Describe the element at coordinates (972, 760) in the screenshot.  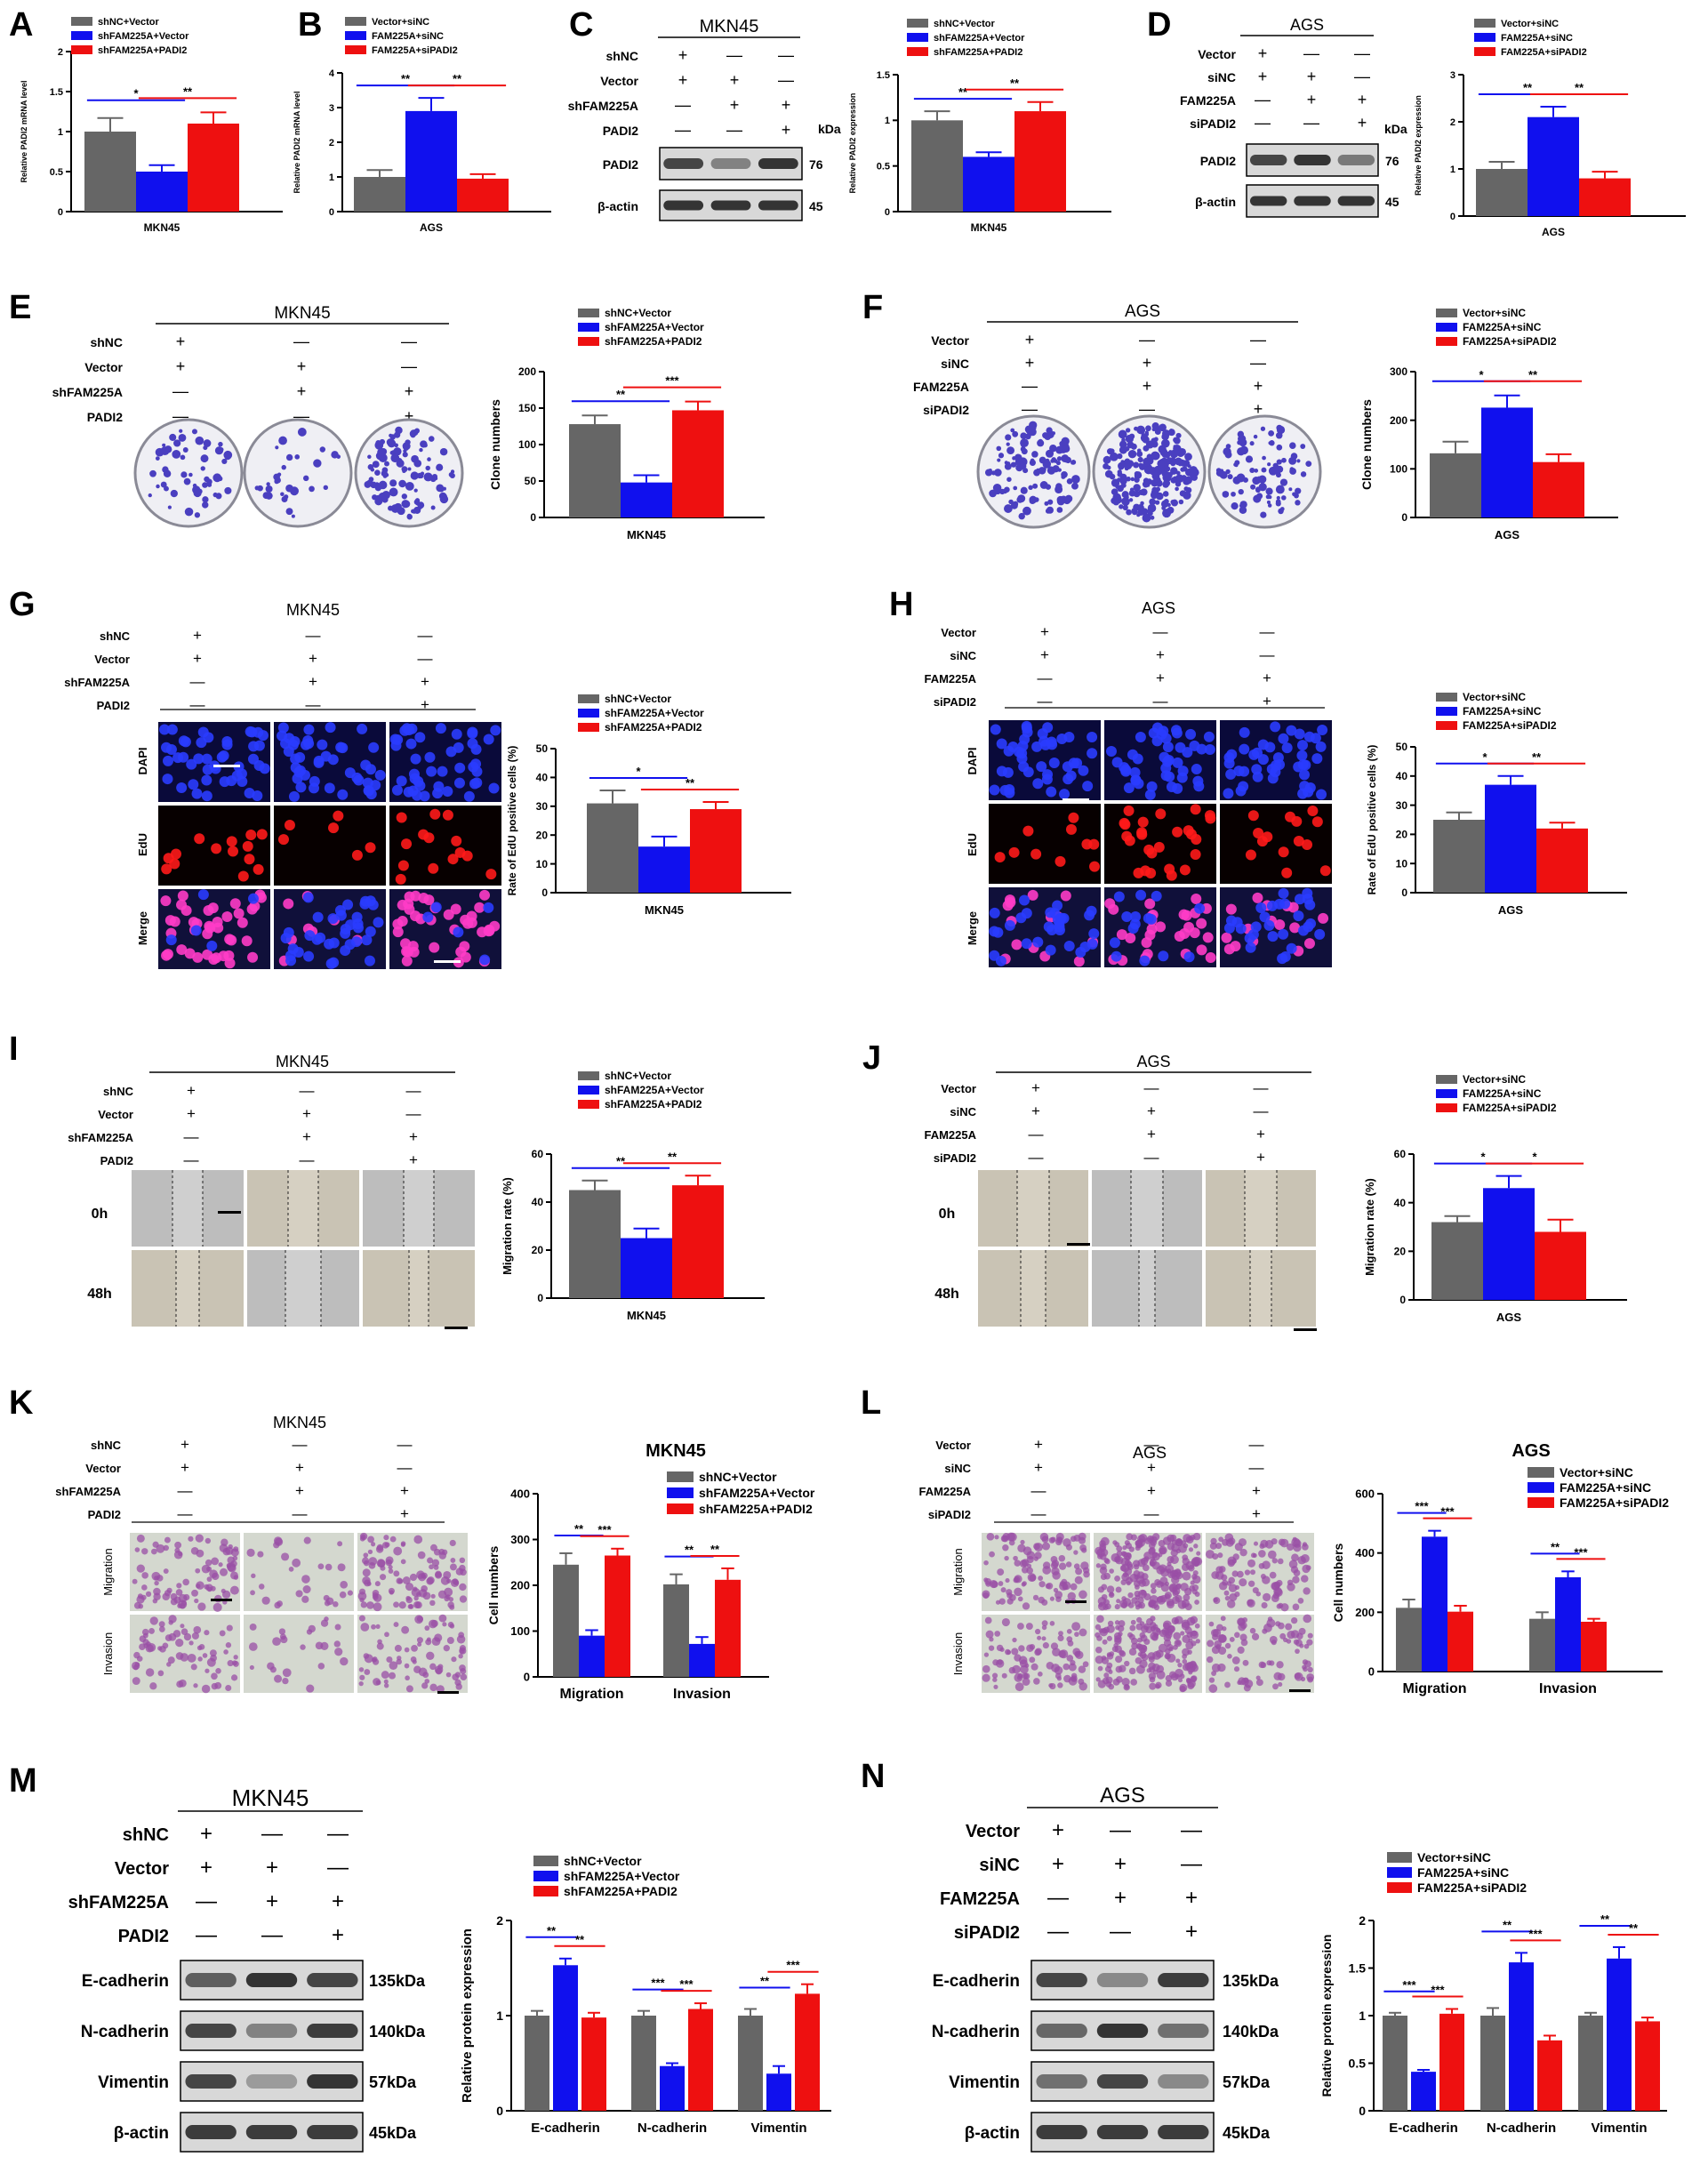
I see `image-row-label: DAPI` at that location.